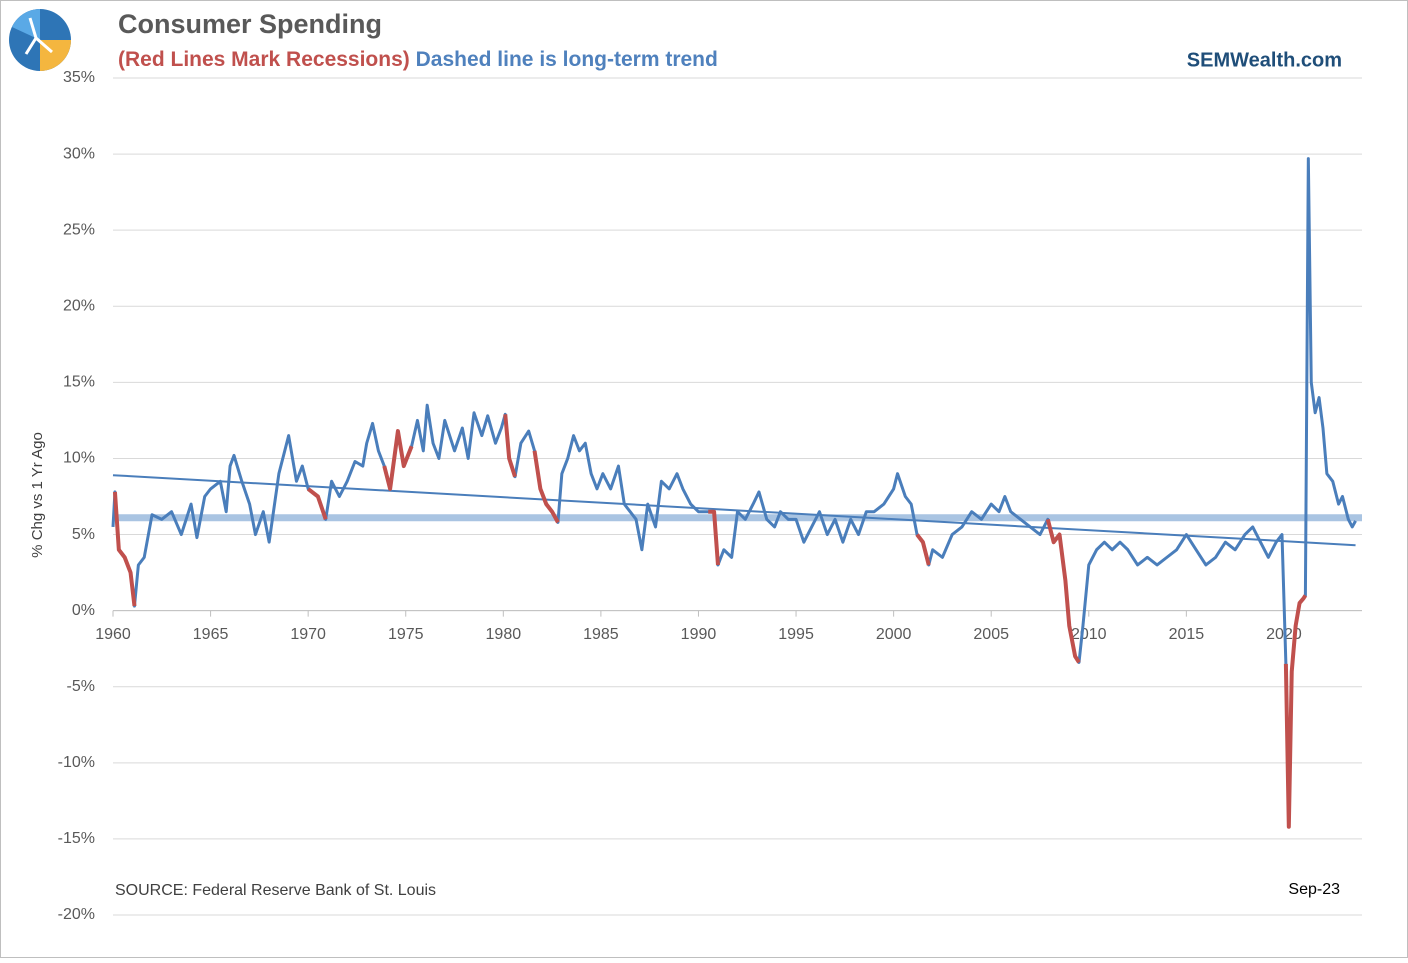 The image size is (1408, 963). Describe the element at coordinates (83, 534) in the screenshot. I see `y-tick-label: 5%` at that location.